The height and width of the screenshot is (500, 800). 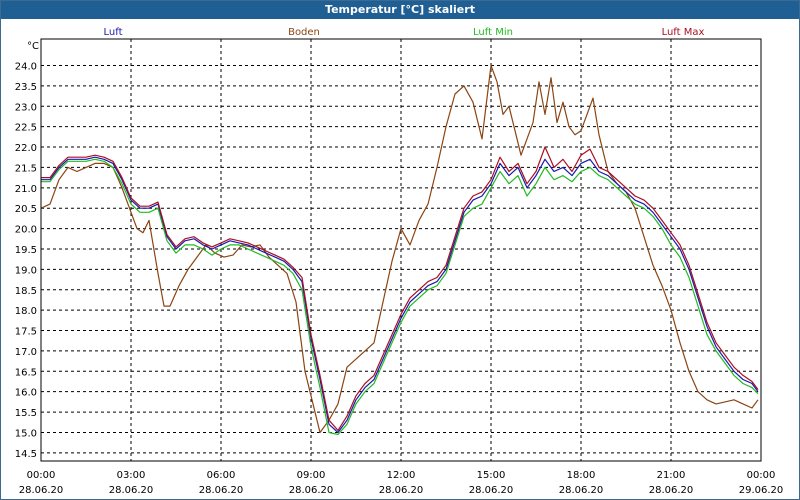 I want to click on y-tick-label: 15.0, so click(x=26, y=433).